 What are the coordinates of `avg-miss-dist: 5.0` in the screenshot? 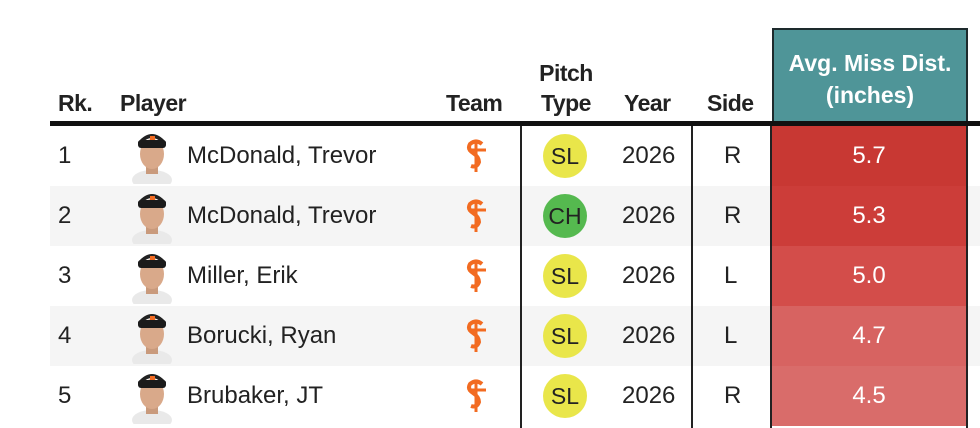 It's located at (869, 276).